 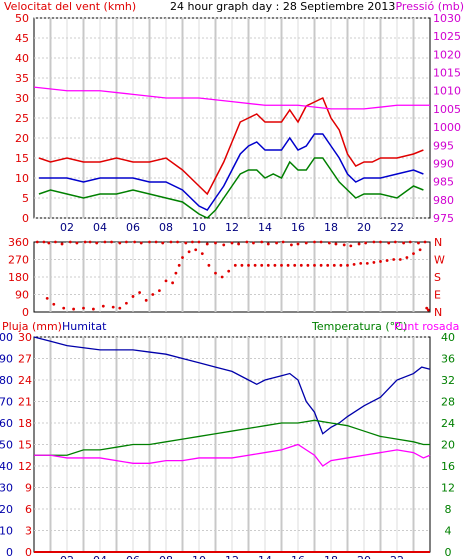 I want to click on direction-tick-label: 90, so click(x=22, y=295).